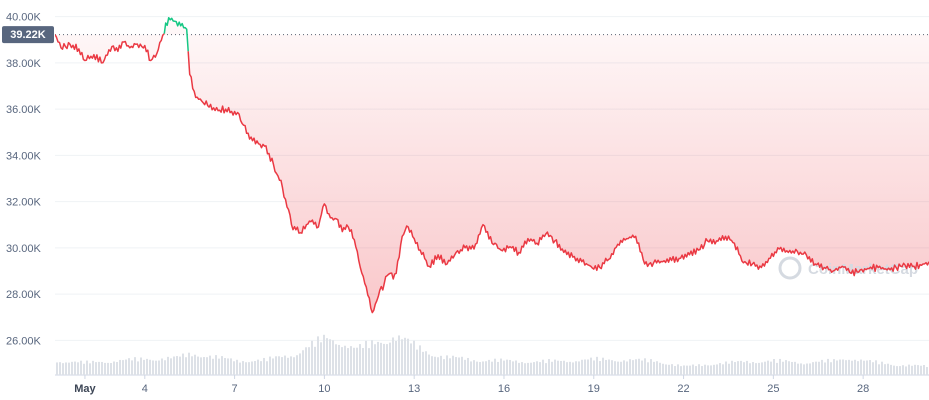  I want to click on y-tick-label: 36.00K, so click(24, 110).